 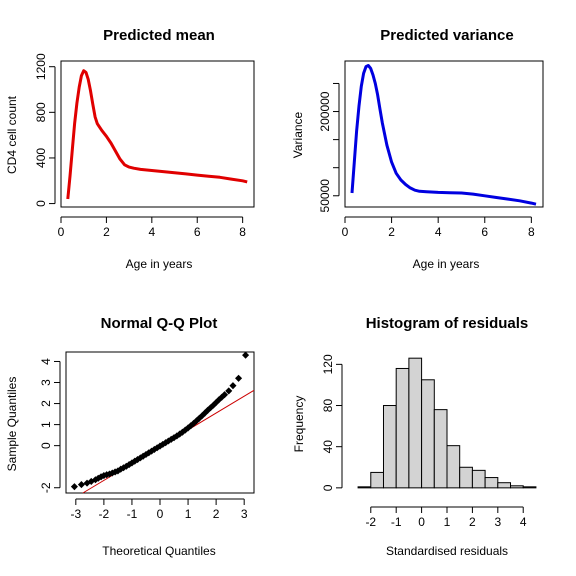 I want to click on hist-y-tick-label: 0, so click(x=328, y=487).